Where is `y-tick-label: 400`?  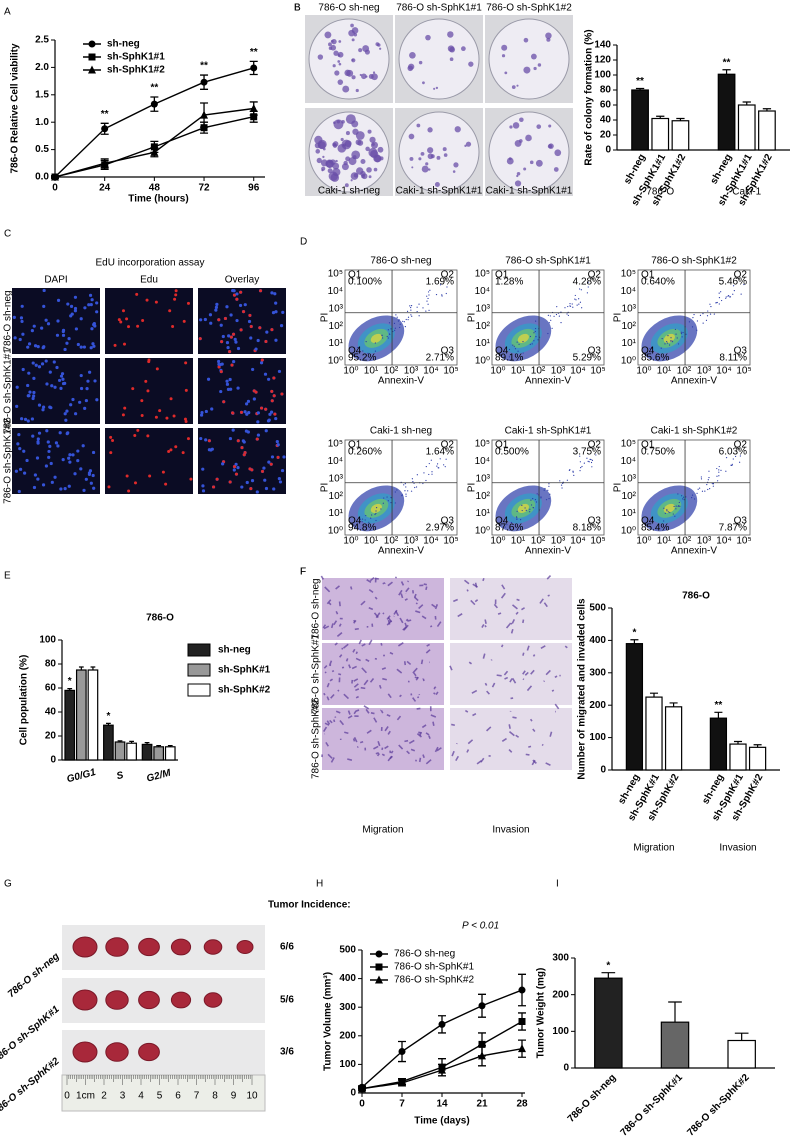
y-tick-label: 400 is located at coordinates (597, 640).